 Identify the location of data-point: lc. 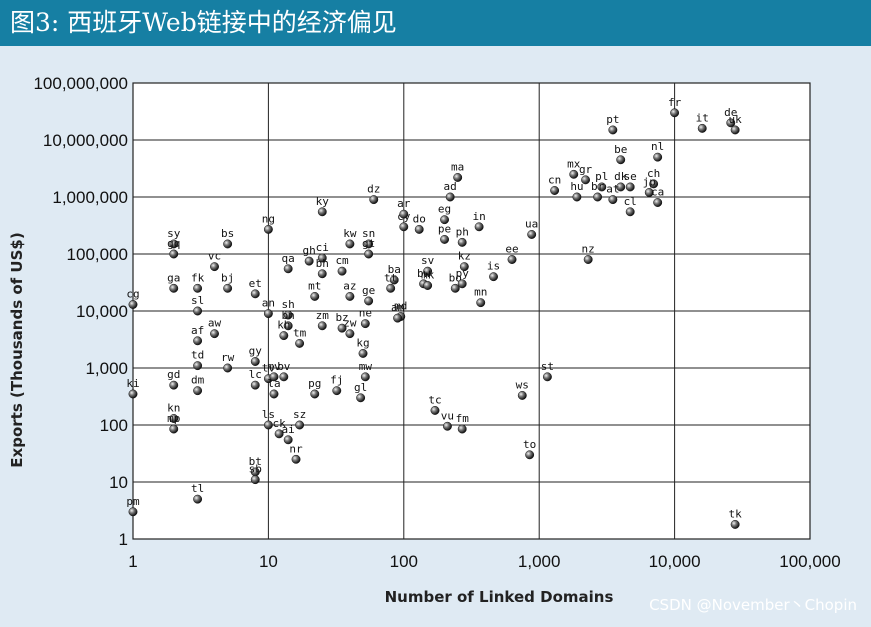
(255, 379).